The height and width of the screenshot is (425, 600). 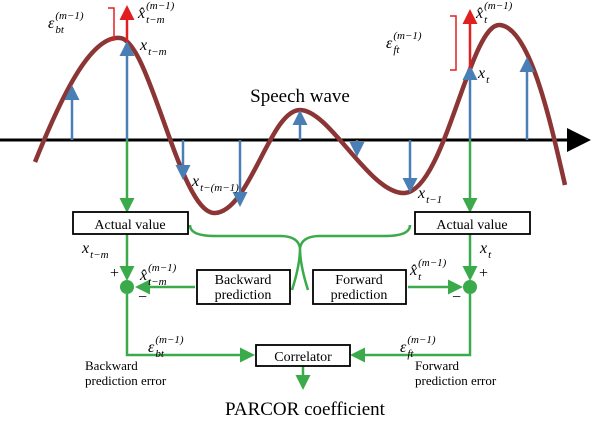 I want to click on error-label: Backward, so click(x=111, y=365).